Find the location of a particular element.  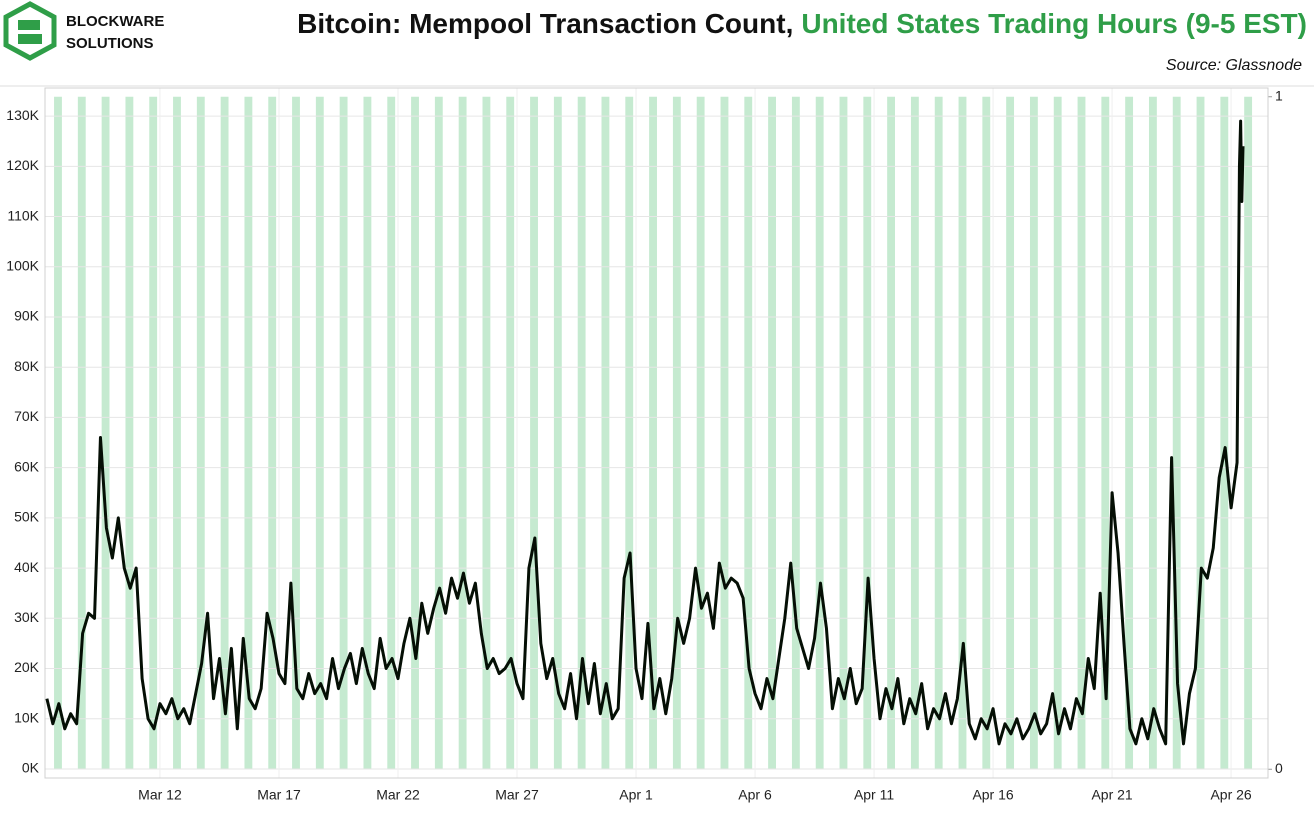

y-tick-label: 120K is located at coordinates (22, 165).